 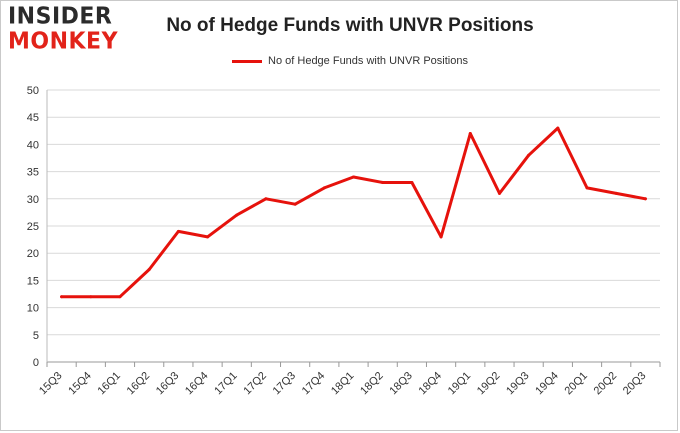 I want to click on y-tick-label: 0, so click(x=36, y=363).